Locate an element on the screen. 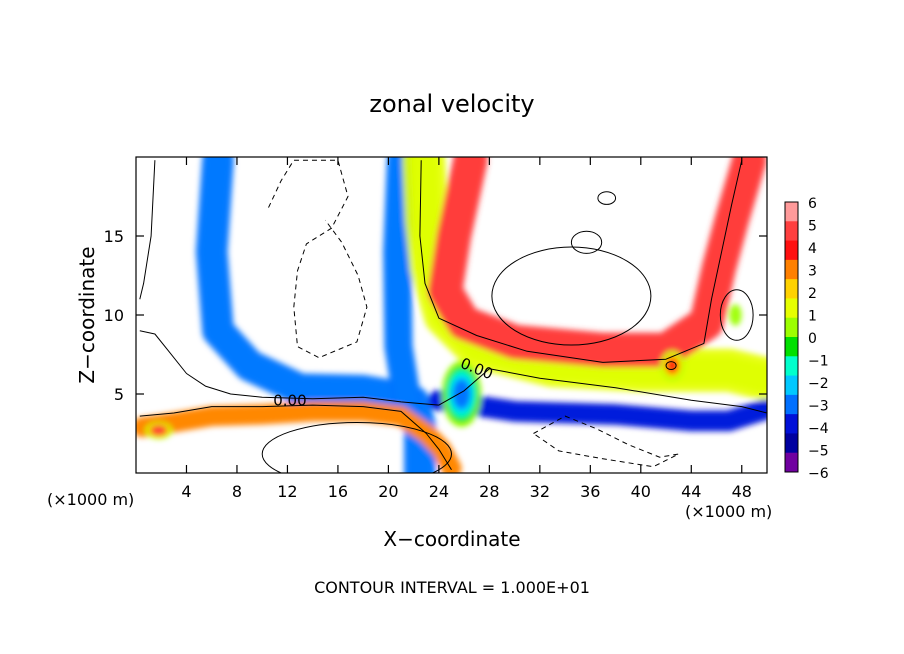 This screenshot has width=904, height=654. x-tick-label-12: 12 is located at coordinates (287, 491).